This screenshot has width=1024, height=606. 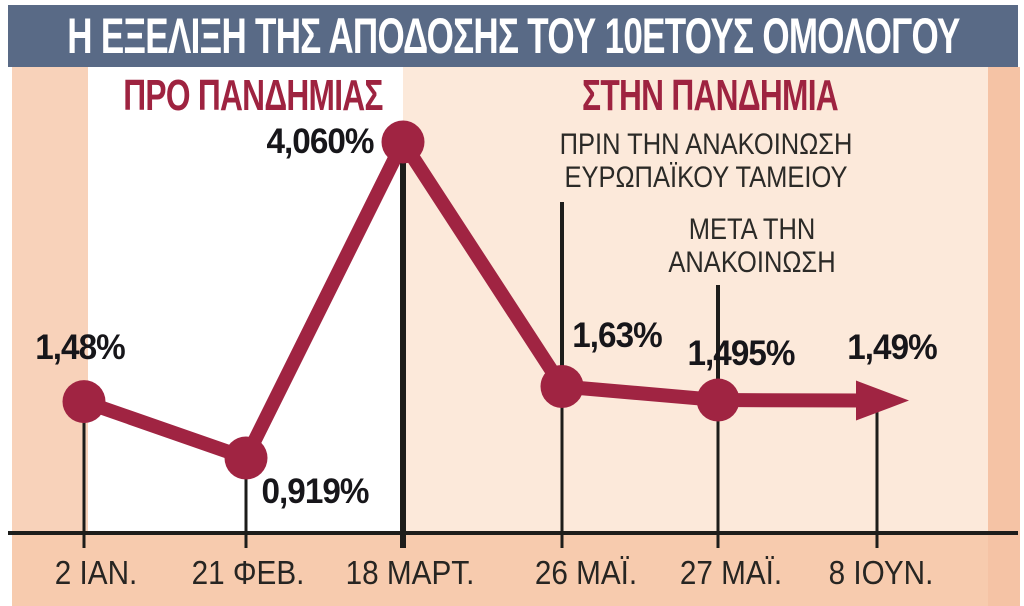 What do you see at coordinates (586, 572) in the screenshot?
I see `x-axis-label: 26 ΜΑΪ.` at bounding box center [586, 572].